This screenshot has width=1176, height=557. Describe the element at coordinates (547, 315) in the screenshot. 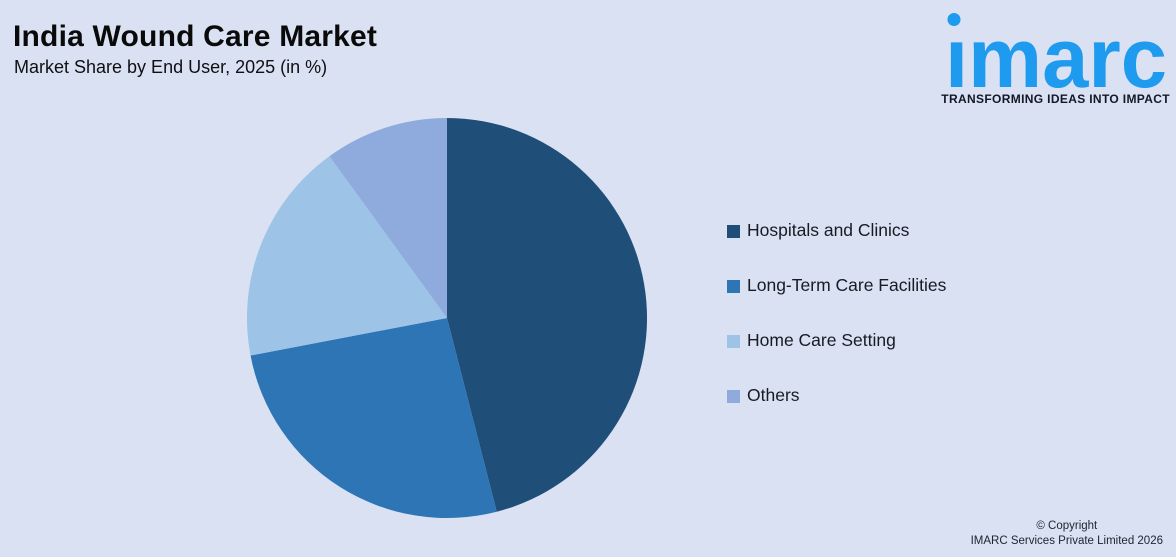

I see `pie-slice-hospitals-and-clinics` at that location.